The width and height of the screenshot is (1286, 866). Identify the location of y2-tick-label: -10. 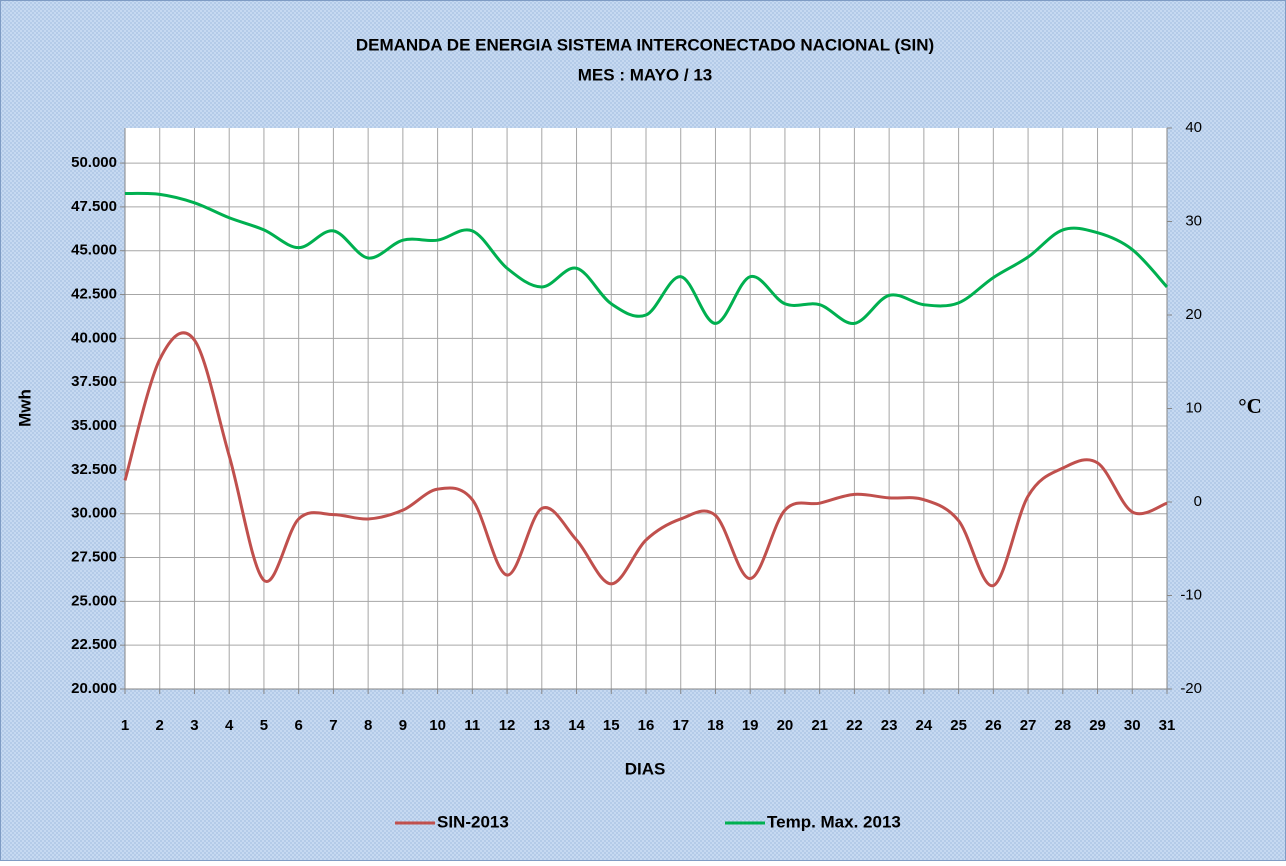
(1191, 594).